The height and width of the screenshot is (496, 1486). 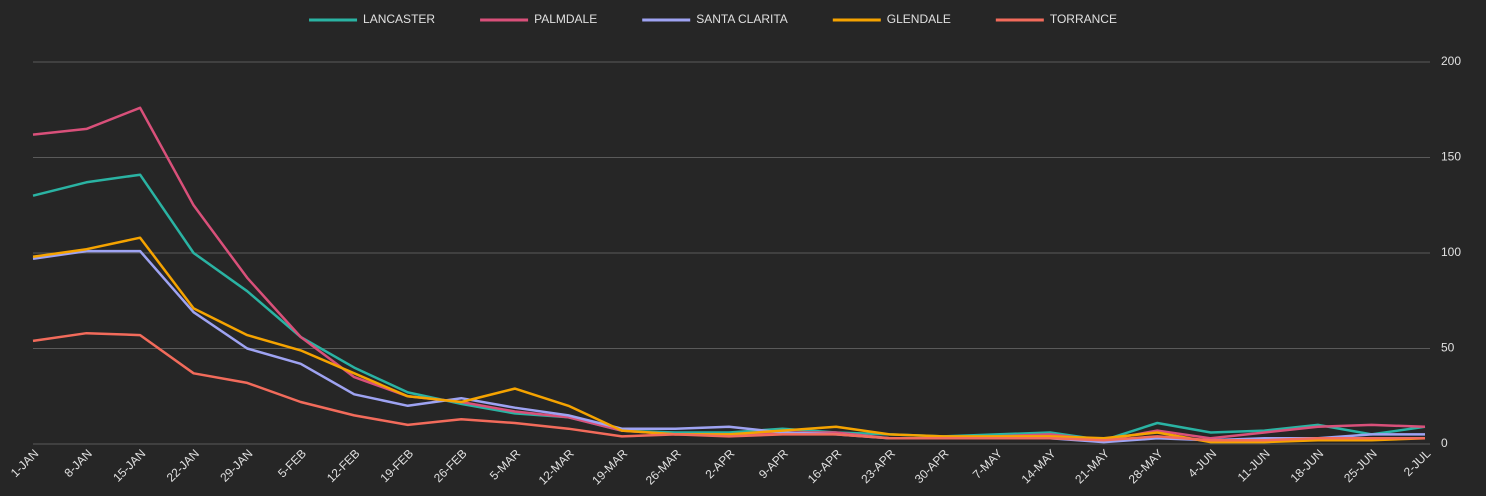 What do you see at coordinates (399, 19) in the screenshot?
I see `legend-label: LANCASTER` at bounding box center [399, 19].